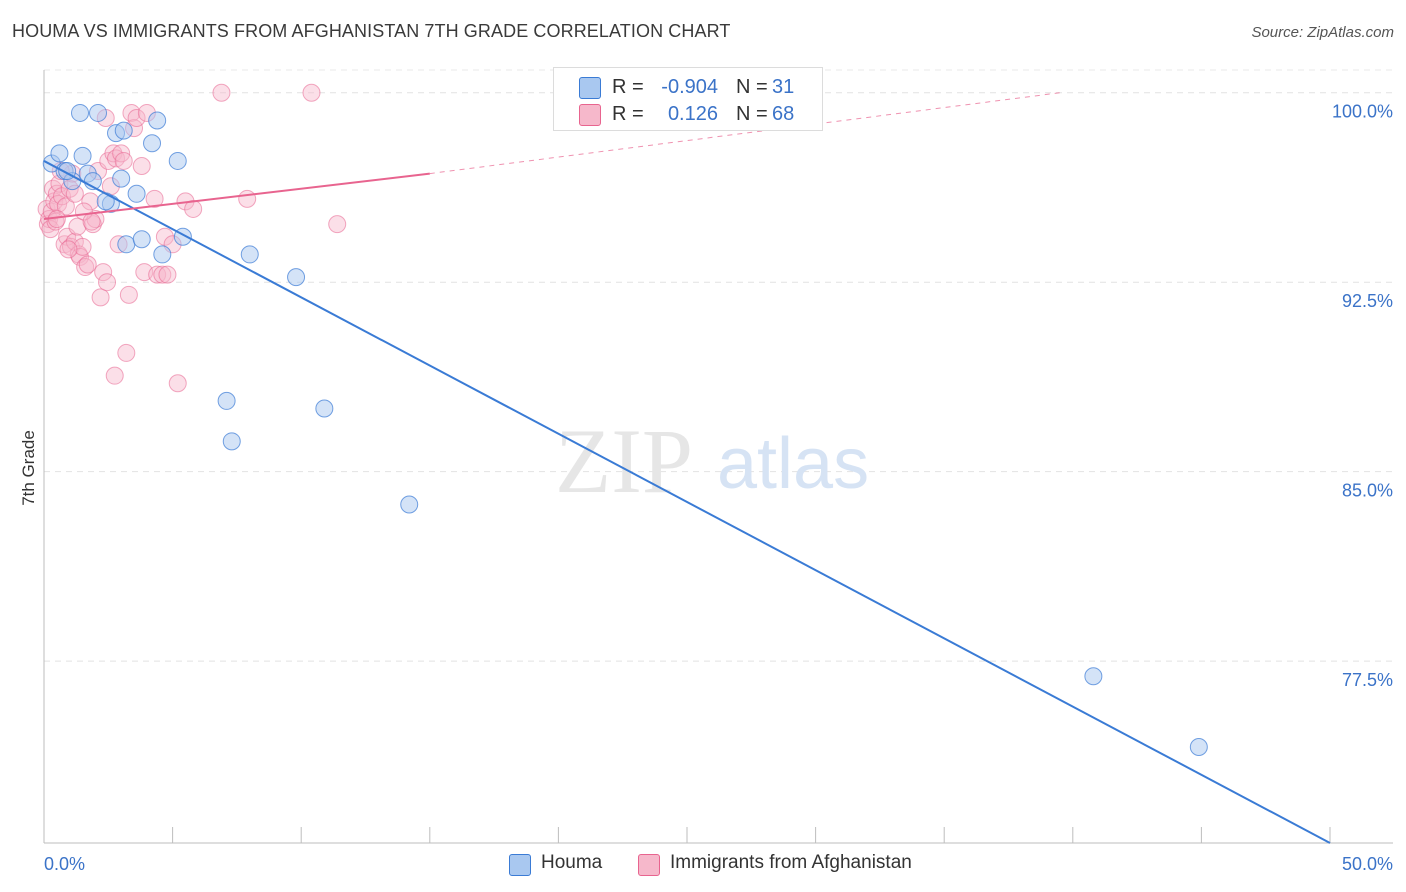 Image resolution: width=1406 pixels, height=892 pixels. What do you see at coordinates (1362, 396) in the screenshot?
I see `y-tick-labels: 77.5% 85.0% 92.5% 100.0%` at bounding box center [1362, 396].